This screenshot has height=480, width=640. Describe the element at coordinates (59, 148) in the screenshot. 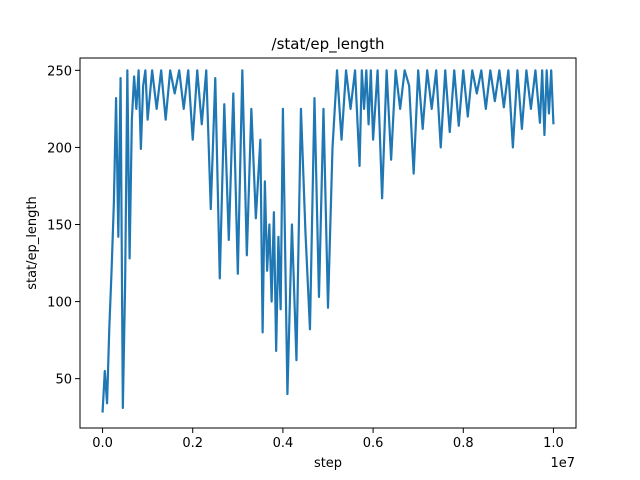

I see `y-tick-label: 200` at that location.